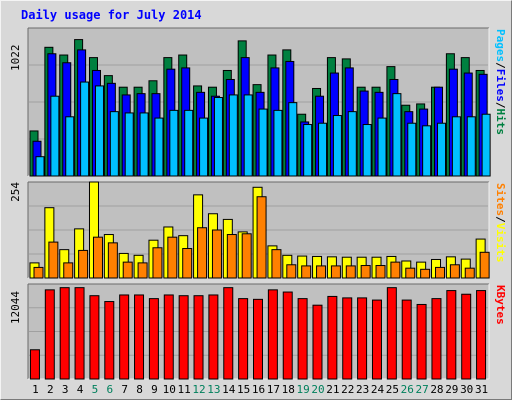  I want to click on x-tick-label: 2, so click(50, 389).